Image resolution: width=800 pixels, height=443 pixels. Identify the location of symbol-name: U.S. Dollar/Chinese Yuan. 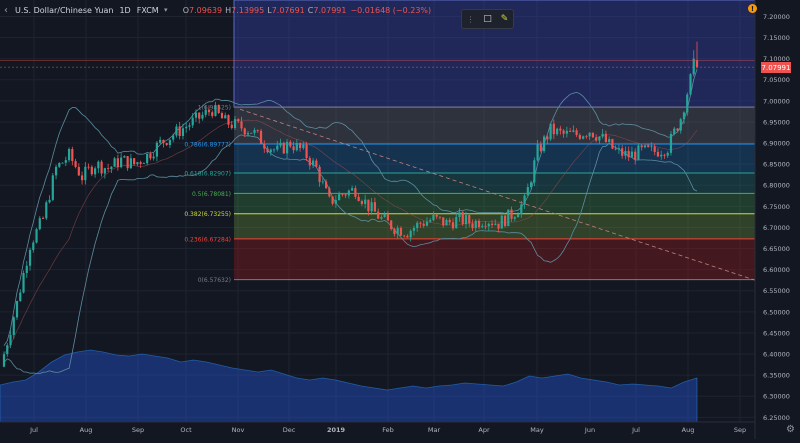
(64, 10).